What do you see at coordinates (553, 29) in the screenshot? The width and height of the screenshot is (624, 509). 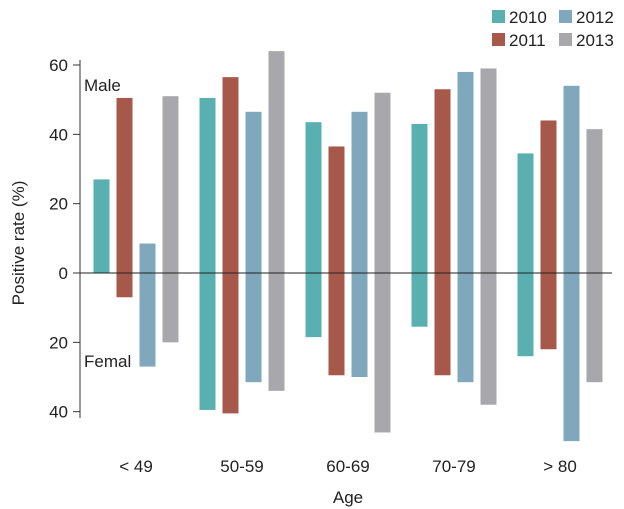 I see `legend: 2010 2011 2012 2013` at bounding box center [553, 29].